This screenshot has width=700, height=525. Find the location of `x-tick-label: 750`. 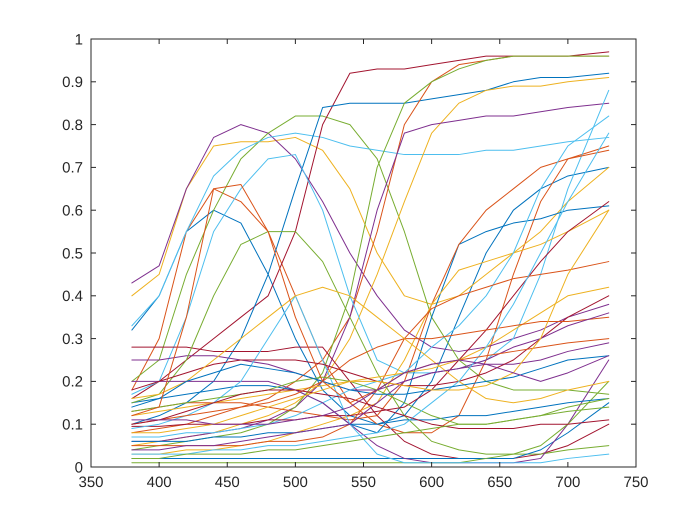

x-tick-label: 750 is located at coordinates (636, 482).